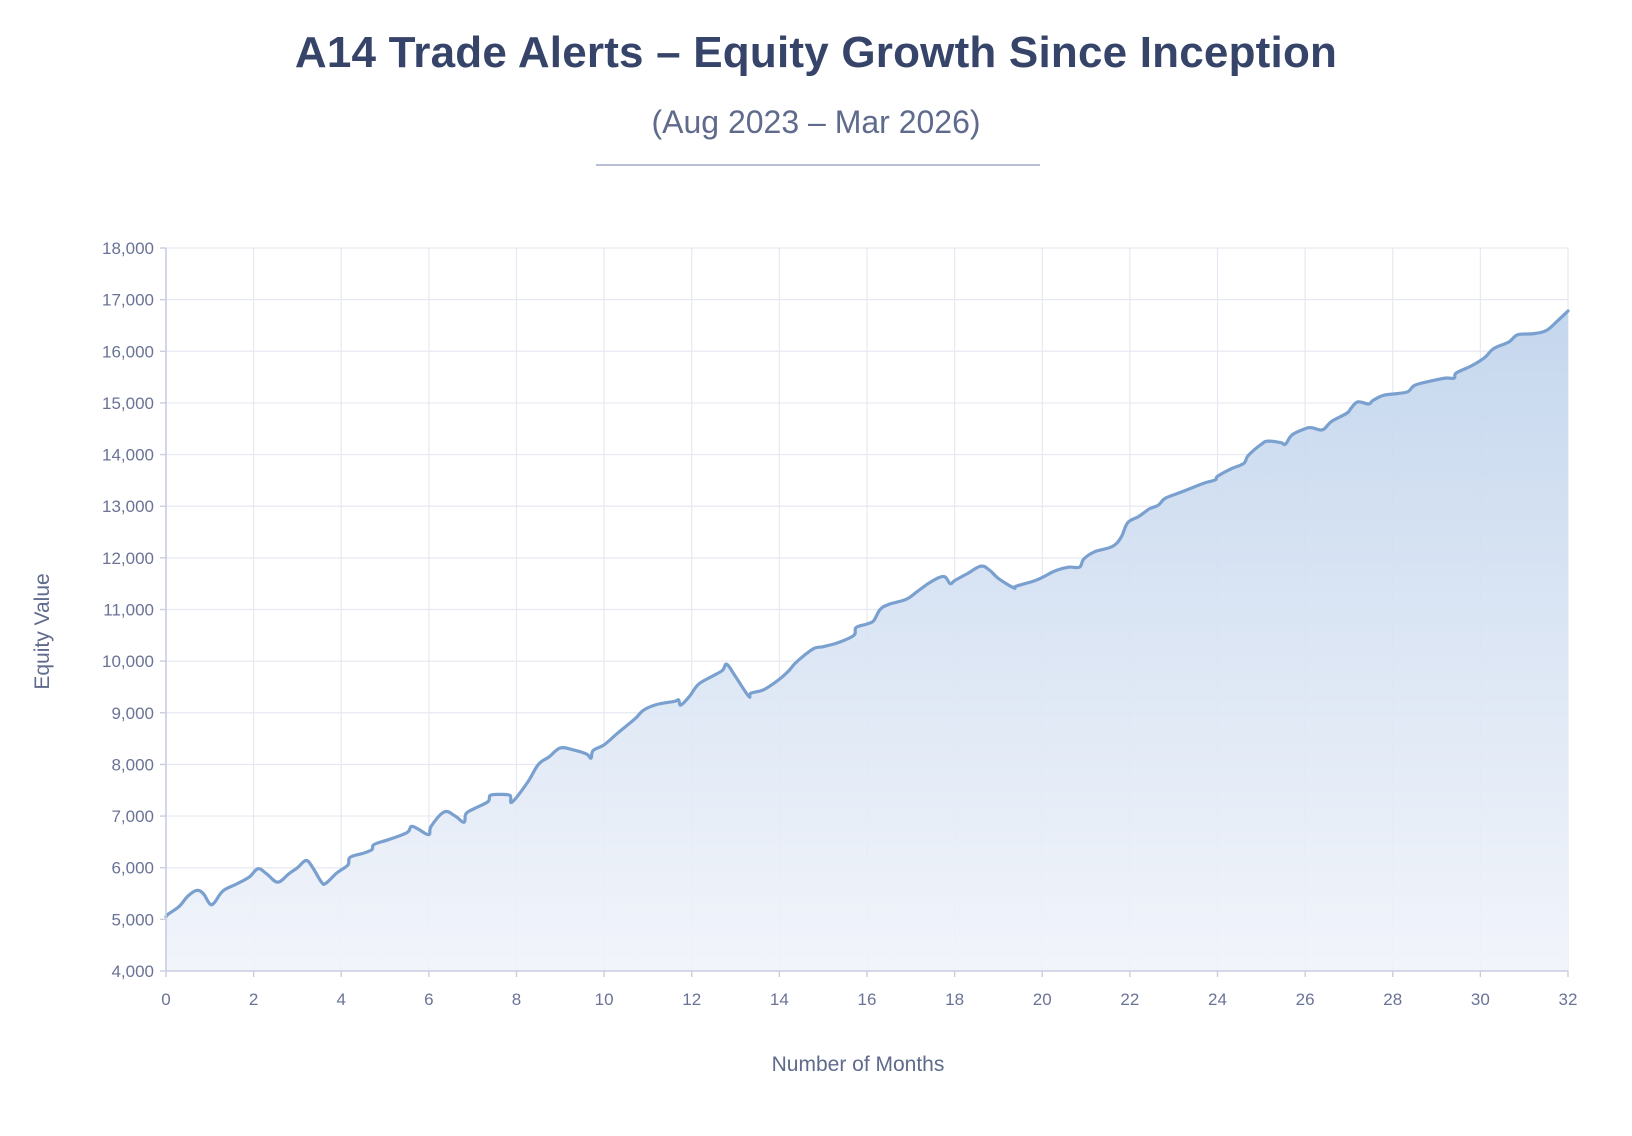 Image resolution: width=1632 pixels, height=1136 pixels. What do you see at coordinates (253, 999) in the screenshot?
I see `x-tick-label: 2` at bounding box center [253, 999].